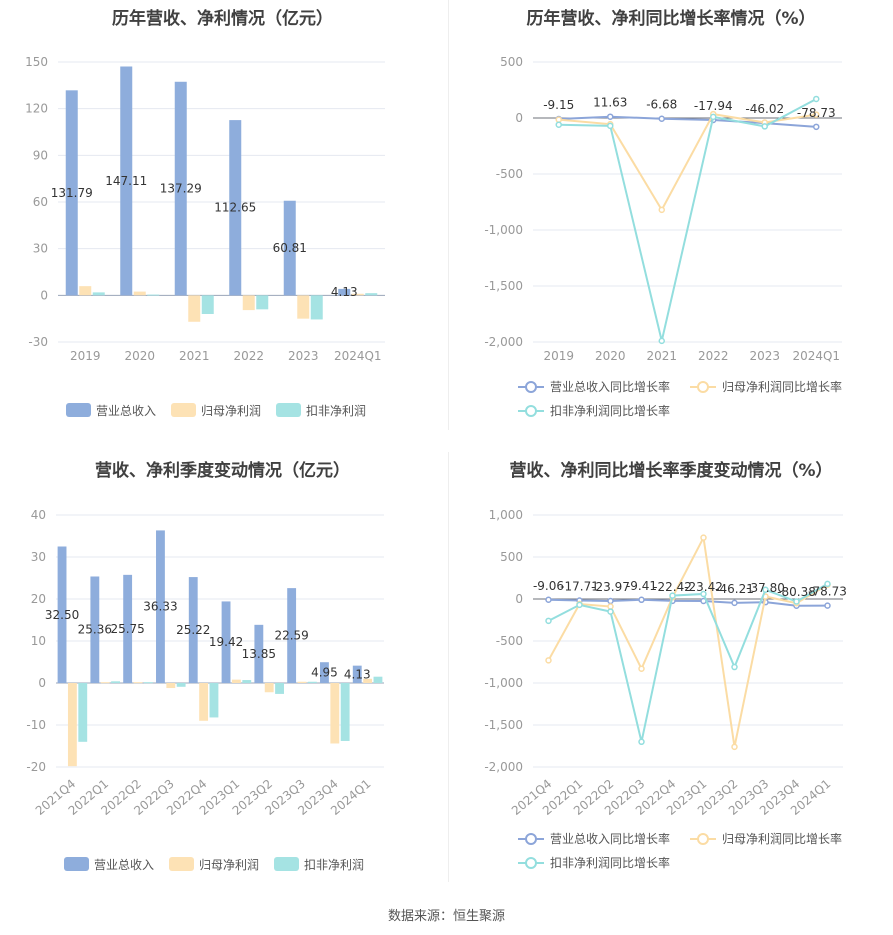  Describe the element at coordinates (334, 865) in the screenshot. I see `legend-label: 扣非净利润` at that location.